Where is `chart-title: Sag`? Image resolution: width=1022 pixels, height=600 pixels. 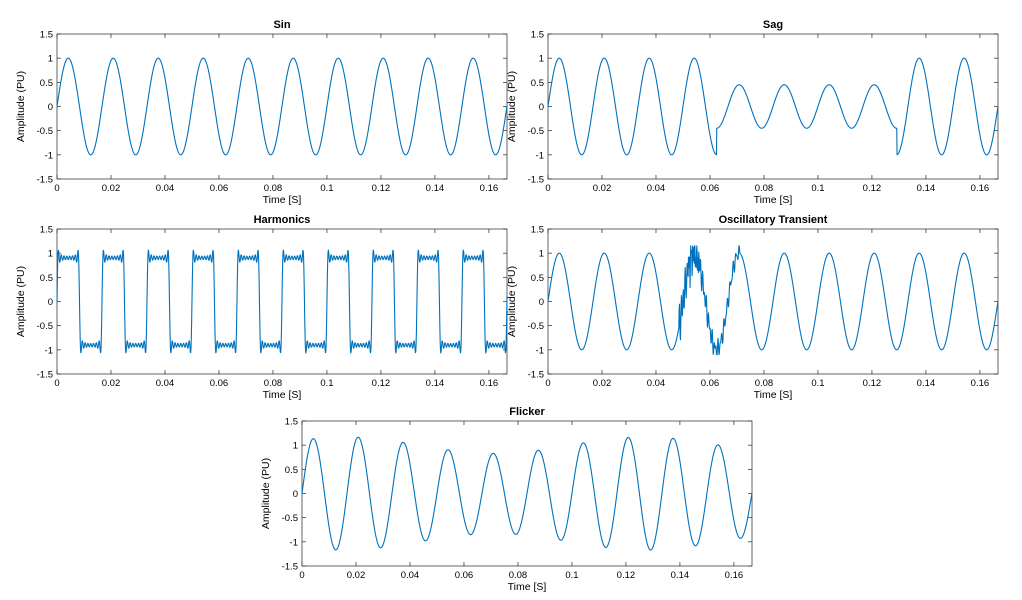 chart-title: Sag is located at coordinates (773, 25).